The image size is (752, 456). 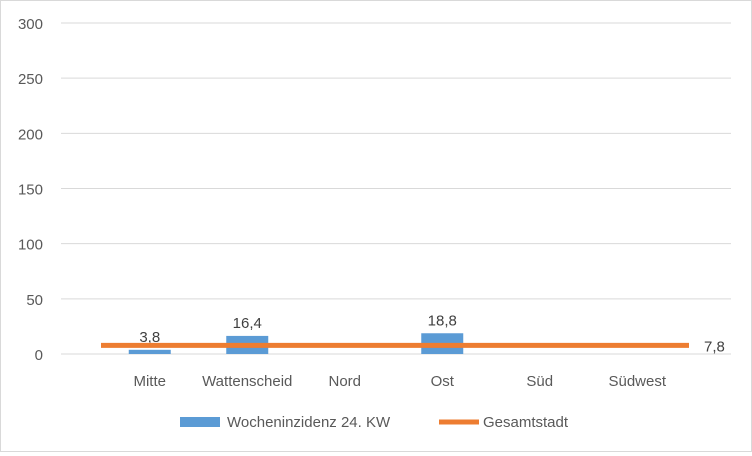 I want to click on y-axis-ticks: 0 50 100 150 200 250 300, so click(x=30, y=190).